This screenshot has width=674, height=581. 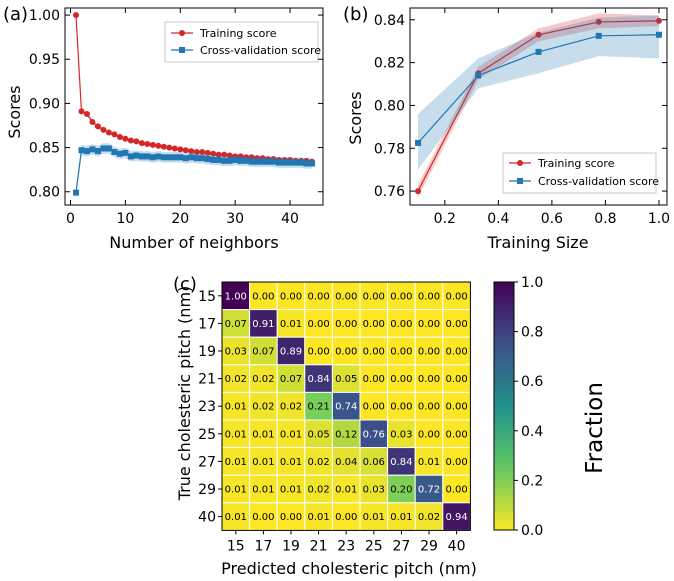 I want to click on x-tick-label: 0.4, so click(x=498, y=219).